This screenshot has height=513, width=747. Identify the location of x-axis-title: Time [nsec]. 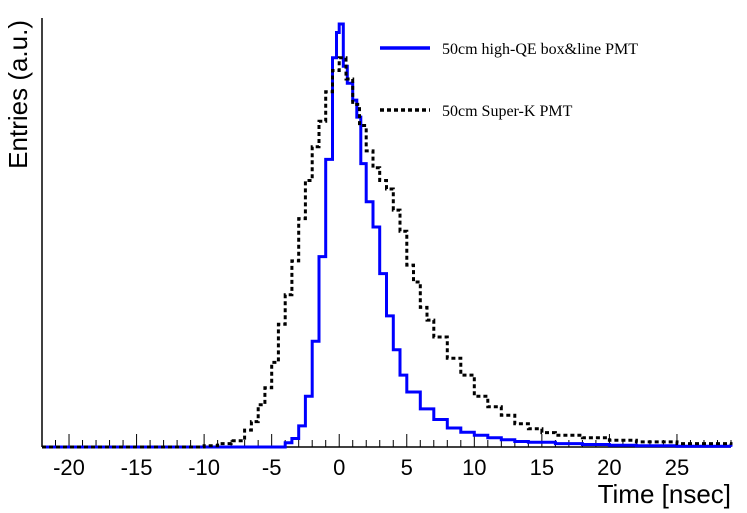
(664, 494).